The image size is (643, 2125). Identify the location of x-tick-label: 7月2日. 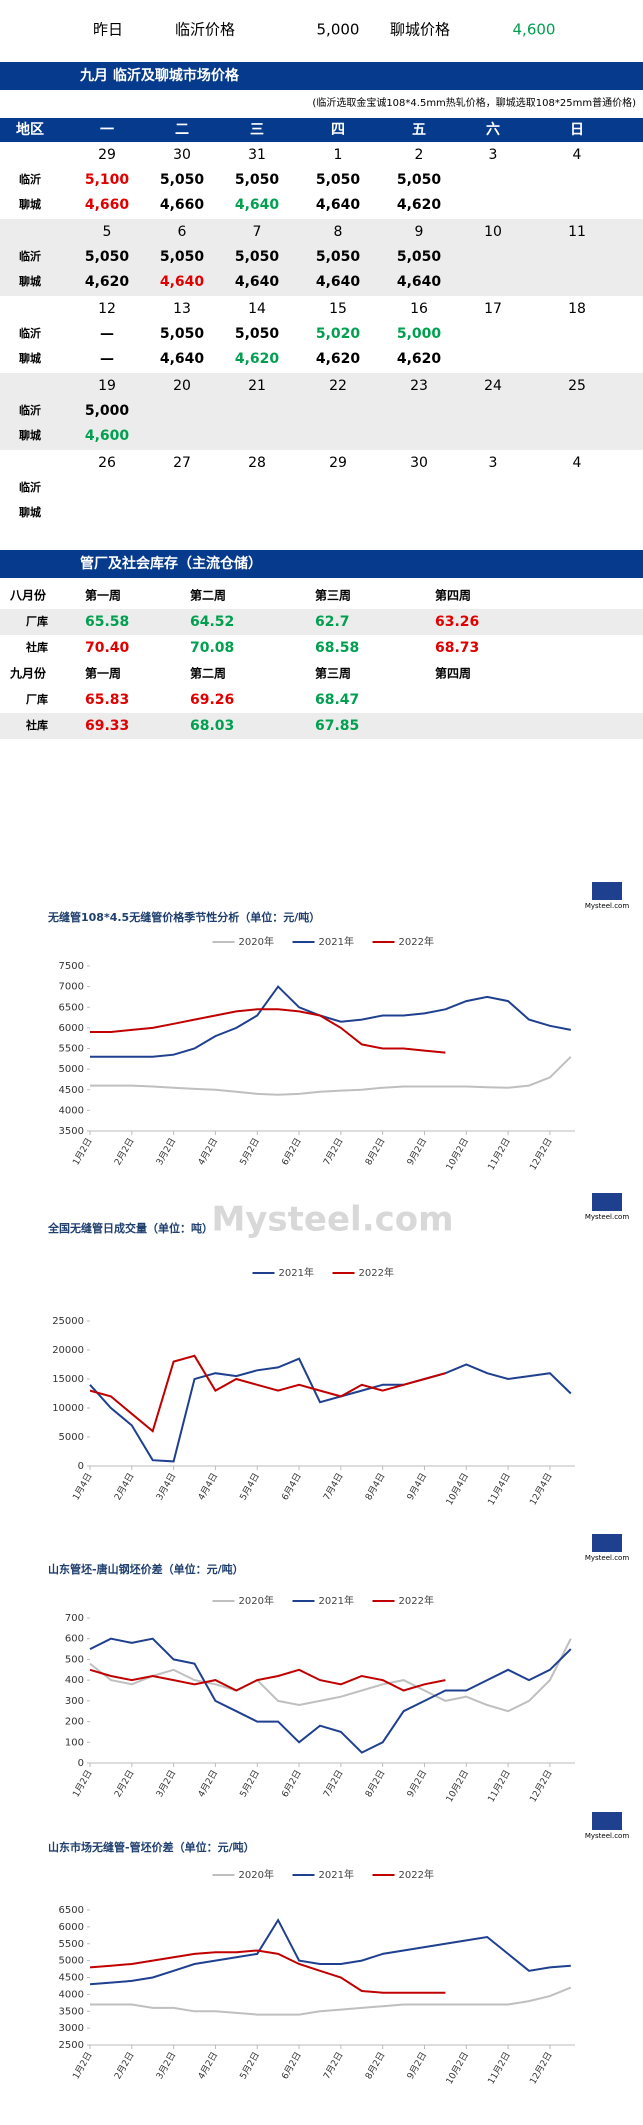
(333, 2065).